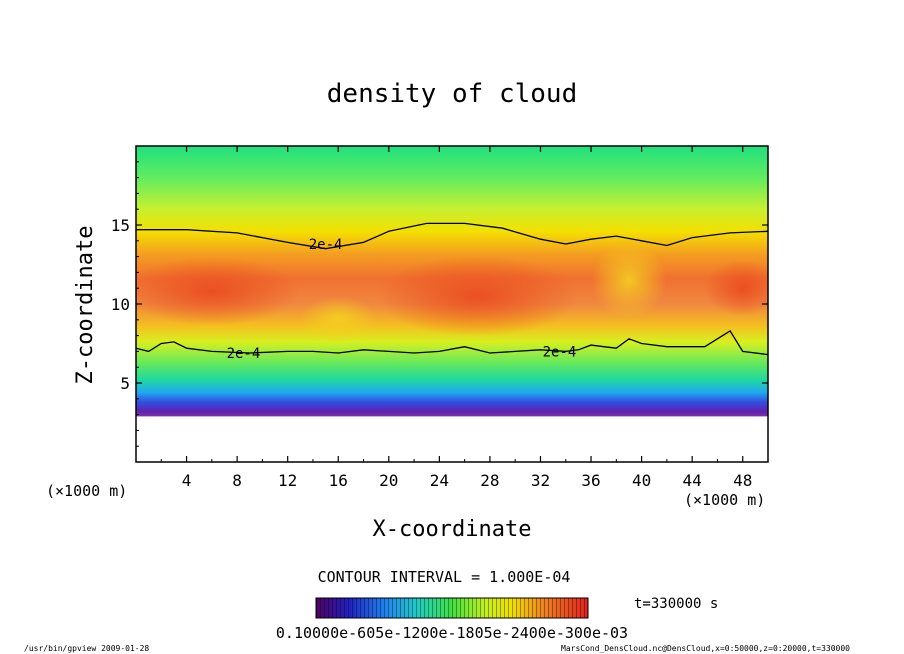 This screenshot has width=904, height=654. I want to click on x-tick-label: 20, so click(388, 480).